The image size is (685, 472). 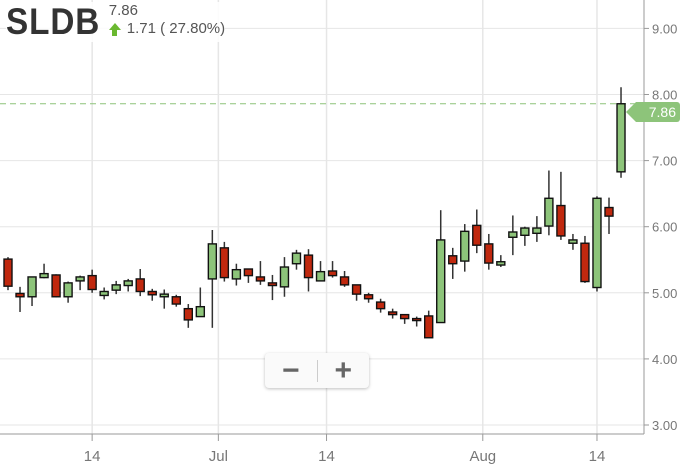 What do you see at coordinates (317, 370) in the screenshot?
I see `zoom-controls: − +` at bounding box center [317, 370].